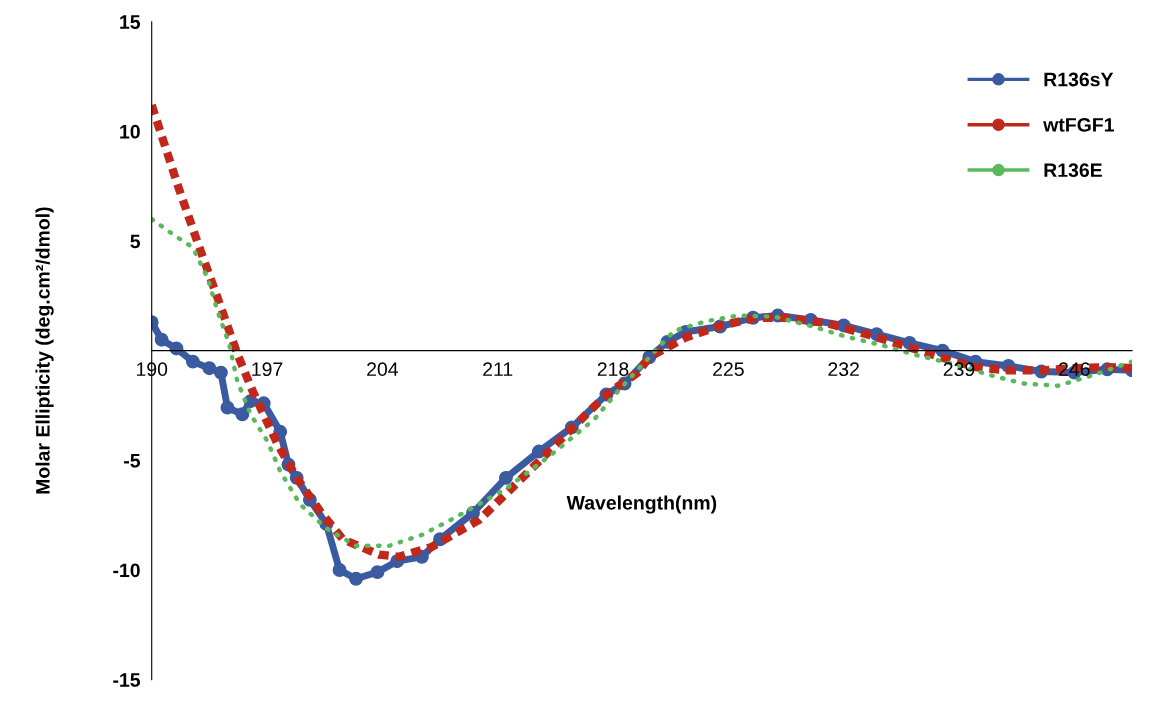 The width and height of the screenshot is (1167, 723). What do you see at coordinates (843, 369) in the screenshot?
I see `x-tick-label: 232` at bounding box center [843, 369].